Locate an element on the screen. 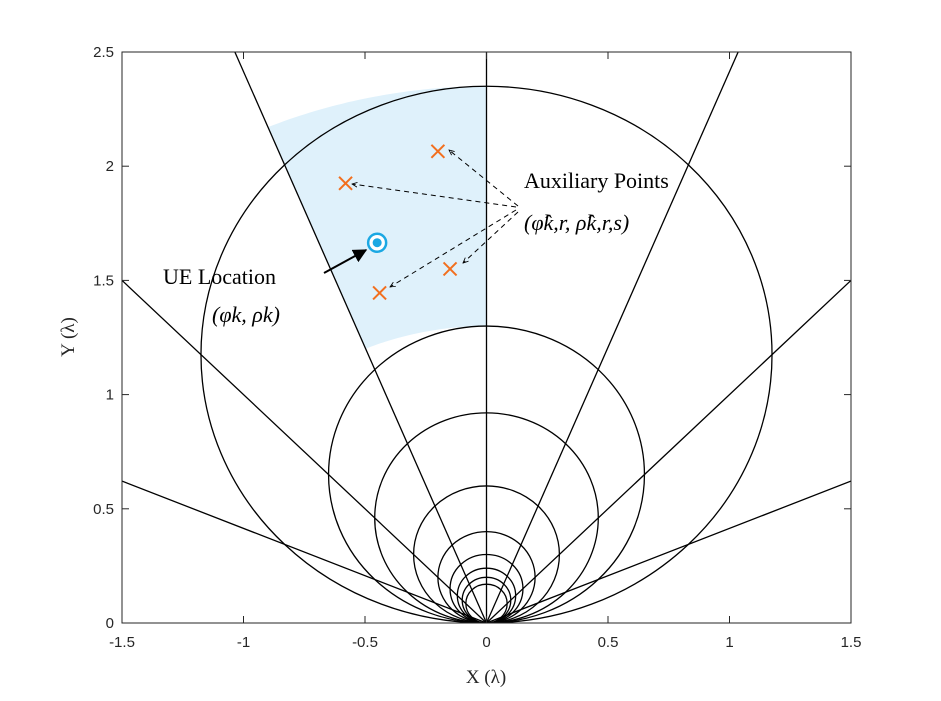 This screenshot has width=941, height=701. y-tick-label: 2.5 is located at coordinates (103, 52).